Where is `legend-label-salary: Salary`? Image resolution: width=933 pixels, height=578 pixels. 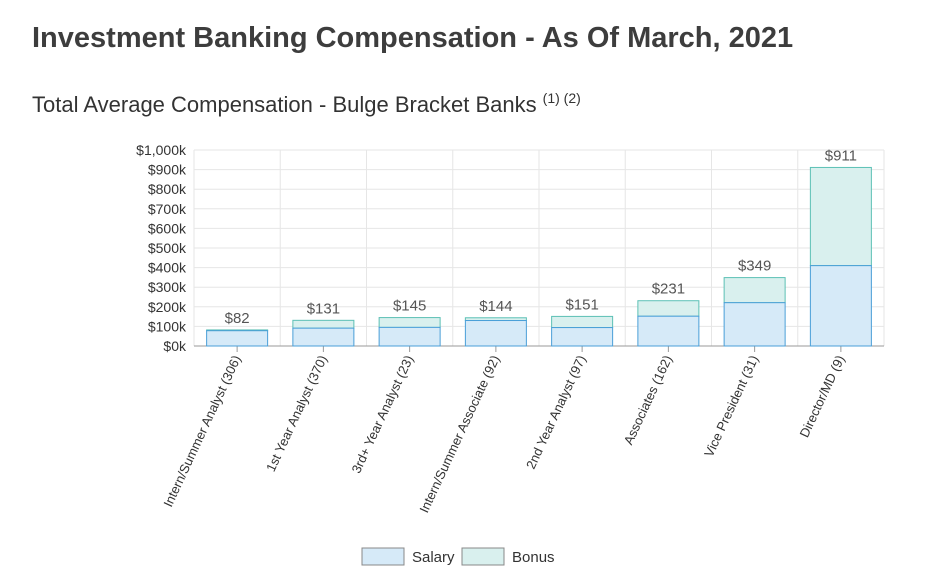
legend-label-salary: Salary is located at coordinates (433, 557).